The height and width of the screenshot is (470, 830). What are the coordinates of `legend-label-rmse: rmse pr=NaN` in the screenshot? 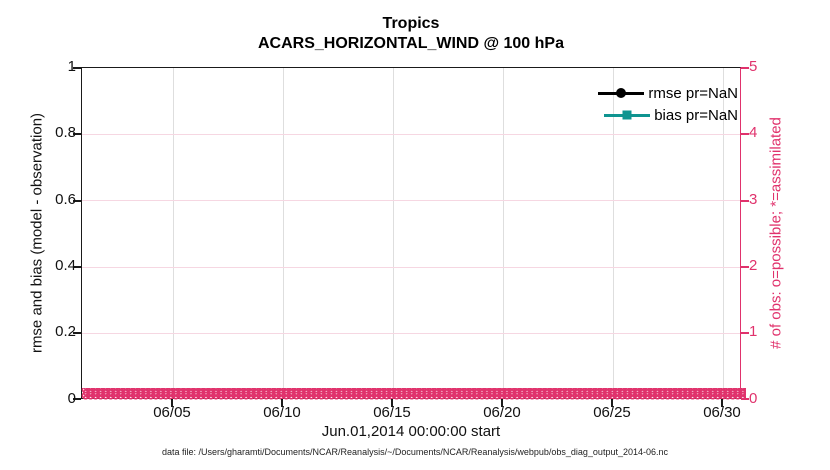 It's located at (693, 93).